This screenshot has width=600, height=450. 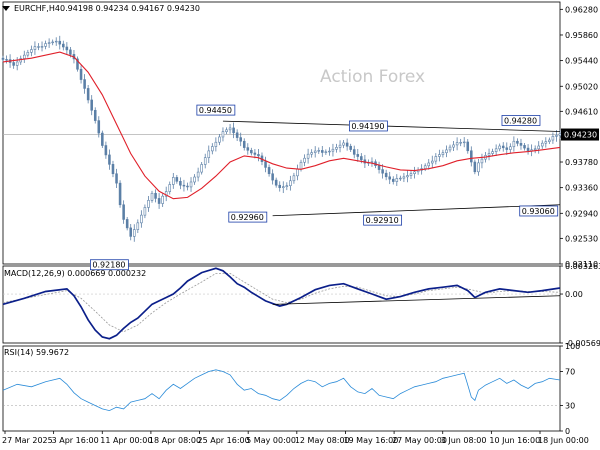 What do you see at coordinates (75, 440) in the screenshot?
I see `x-tick-label: 3 Apr 16:00` at bounding box center [75, 440].